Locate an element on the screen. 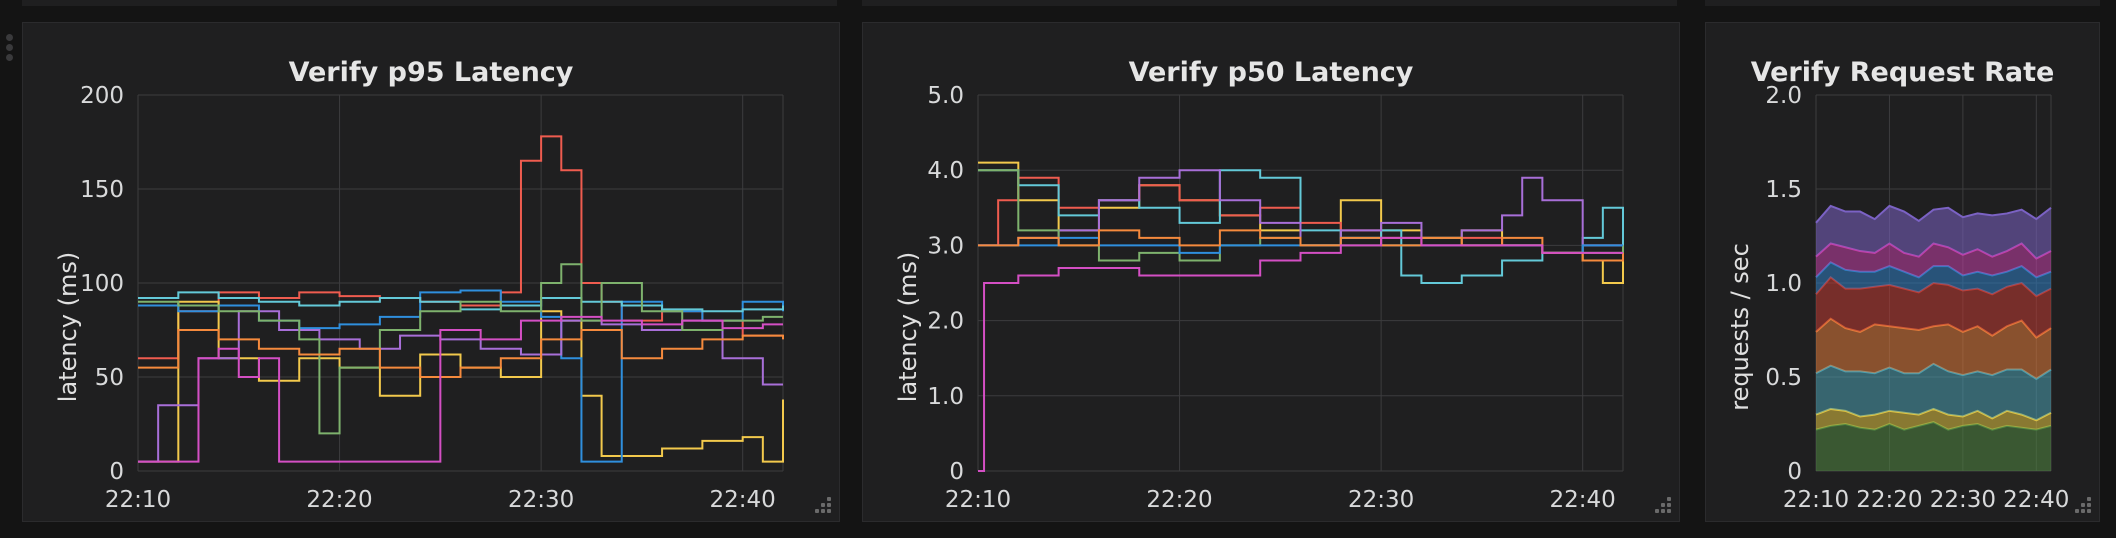 This screenshot has height=538, width=2116. y-tick-label: 1.5 is located at coordinates (1783, 190).